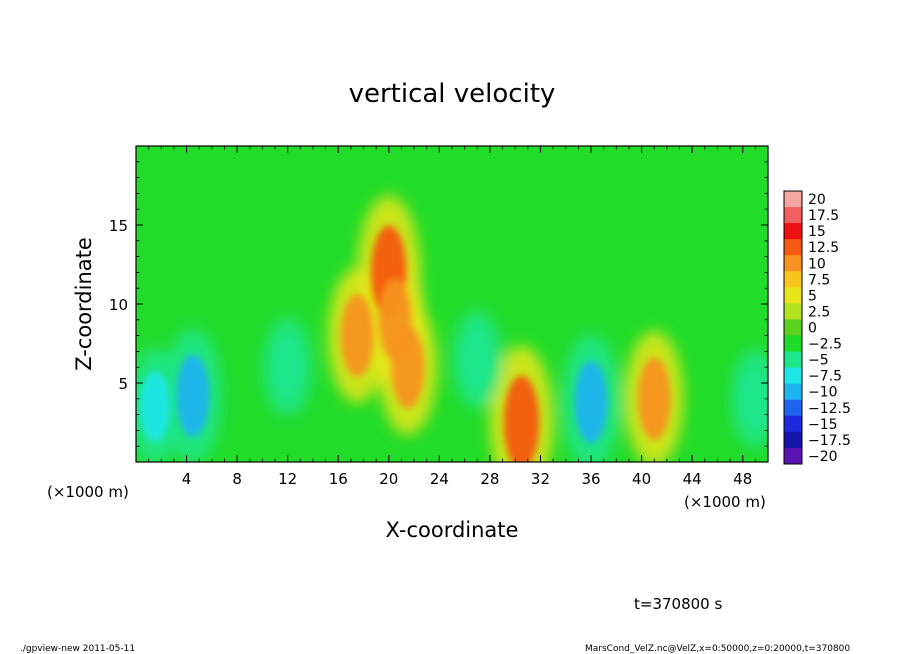  What do you see at coordinates (452, 94) in the screenshot?
I see `chart-title: vertical velocity` at bounding box center [452, 94].